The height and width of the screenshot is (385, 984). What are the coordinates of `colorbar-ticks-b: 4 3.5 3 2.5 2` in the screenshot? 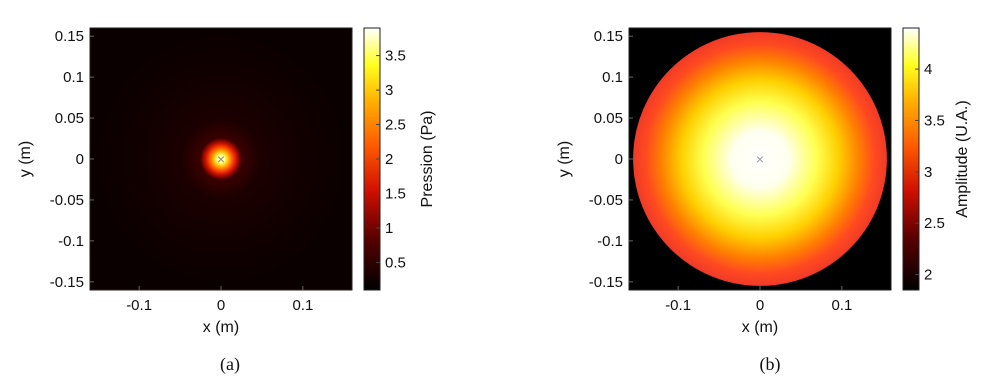 It's located at (930, 172).